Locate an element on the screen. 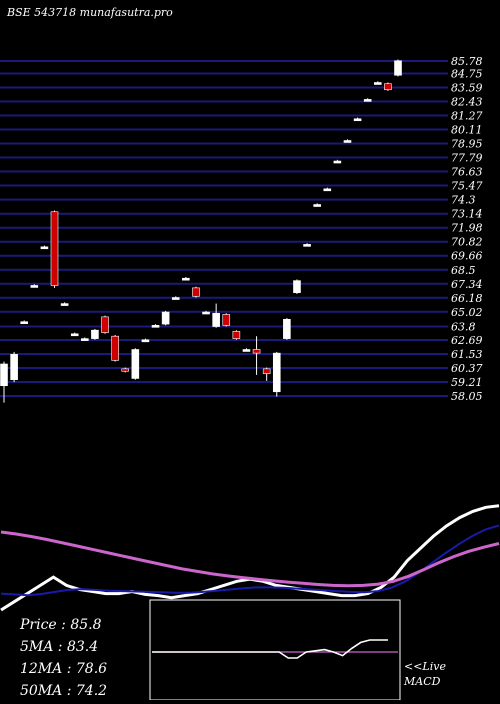 The height and width of the screenshot is (704, 500). y-tick-label: 83.59 is located at coordinates (467, 87).